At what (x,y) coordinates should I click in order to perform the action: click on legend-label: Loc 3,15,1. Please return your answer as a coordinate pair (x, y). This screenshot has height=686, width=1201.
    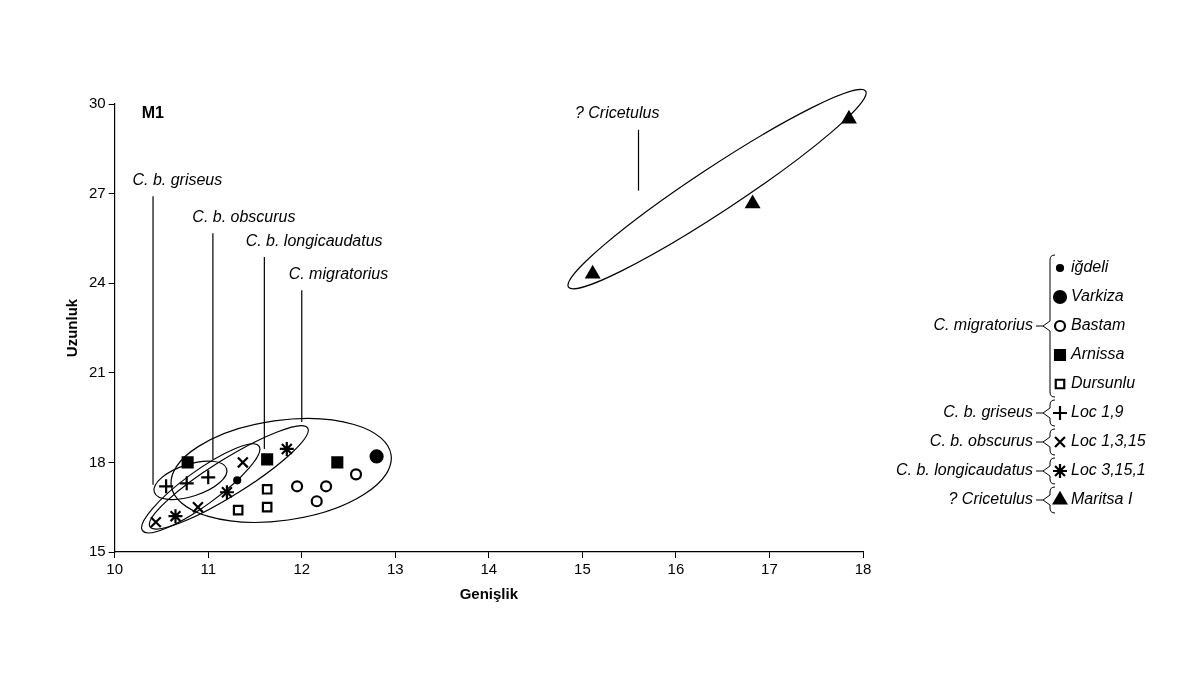
    Looking at the image, I should click on (1108, 470).